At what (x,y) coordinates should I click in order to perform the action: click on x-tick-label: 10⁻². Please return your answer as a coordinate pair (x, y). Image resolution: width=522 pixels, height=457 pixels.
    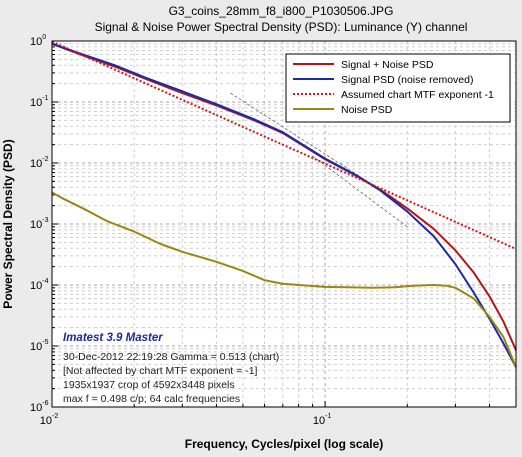
    Looking at the image, I should click on (49, 420).